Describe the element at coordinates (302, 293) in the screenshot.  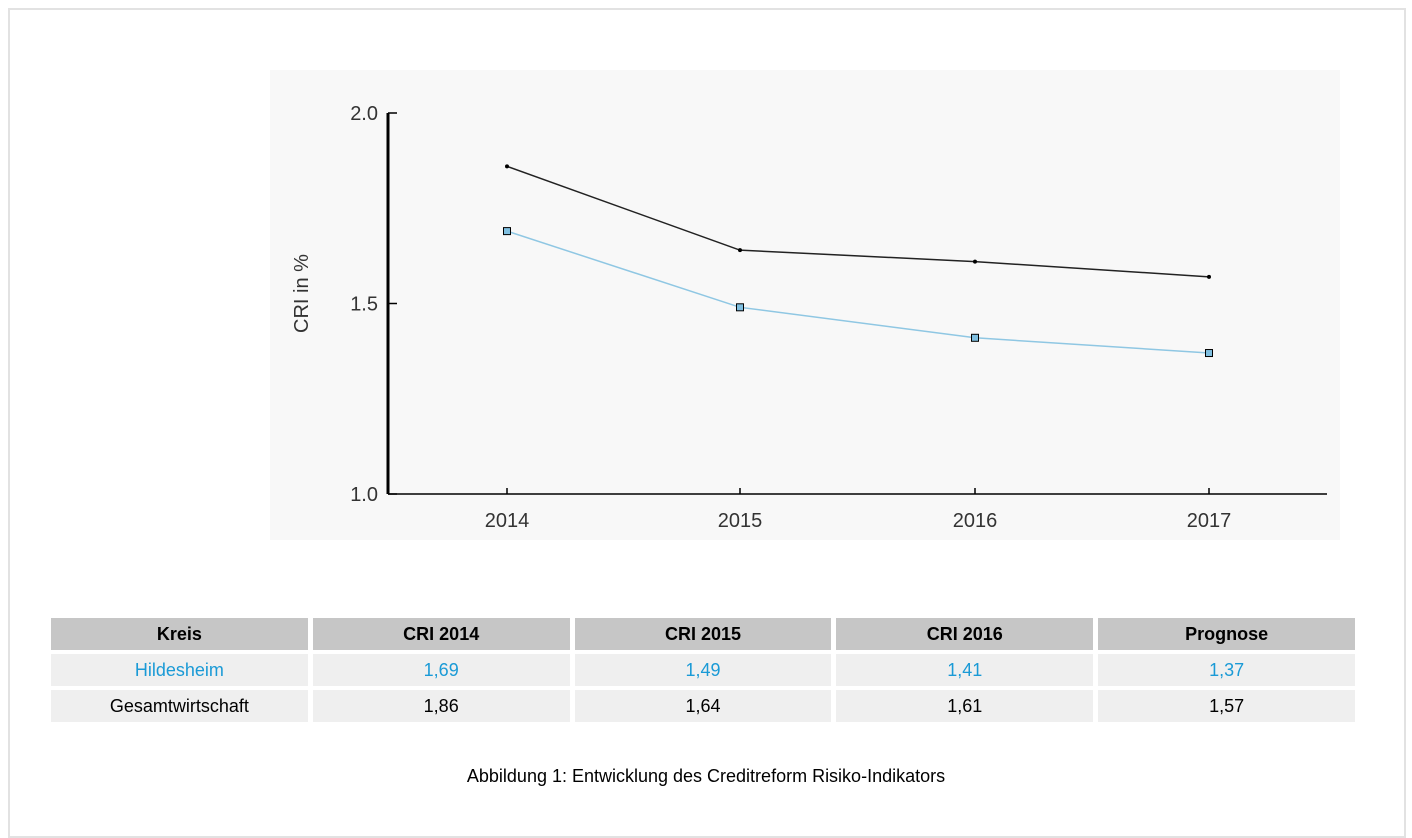
I see `y-axis-label: CRI in %` at that location.